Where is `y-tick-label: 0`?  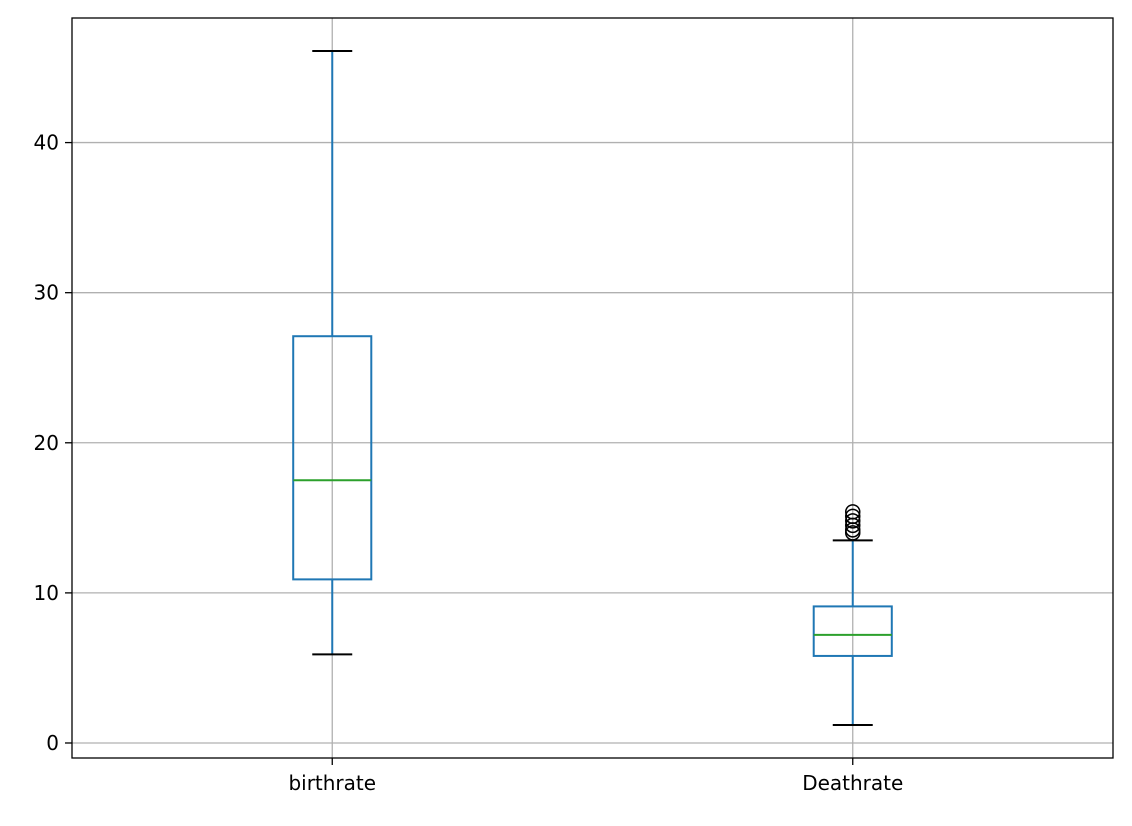 y-tick-label: 0 is located at coordinates (52, 743).